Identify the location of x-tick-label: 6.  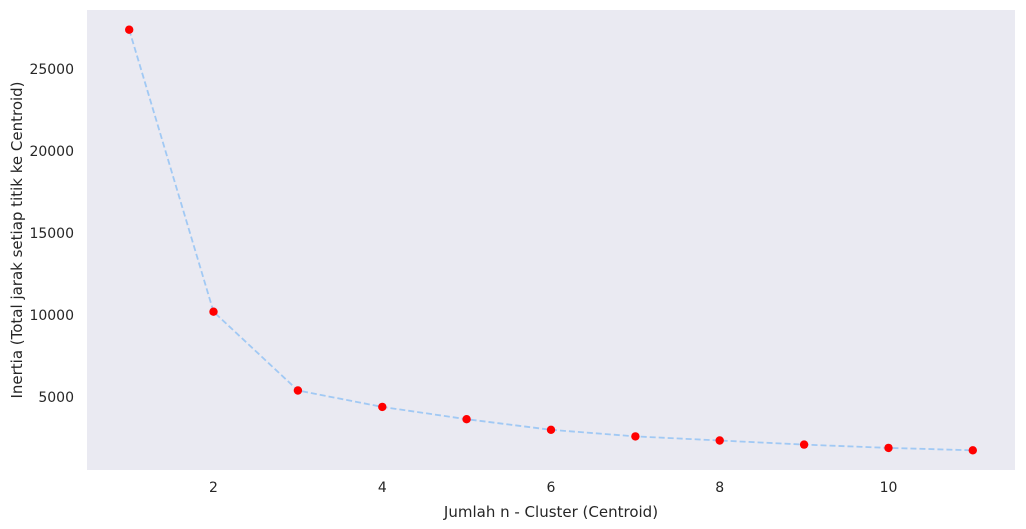
(551, 488).